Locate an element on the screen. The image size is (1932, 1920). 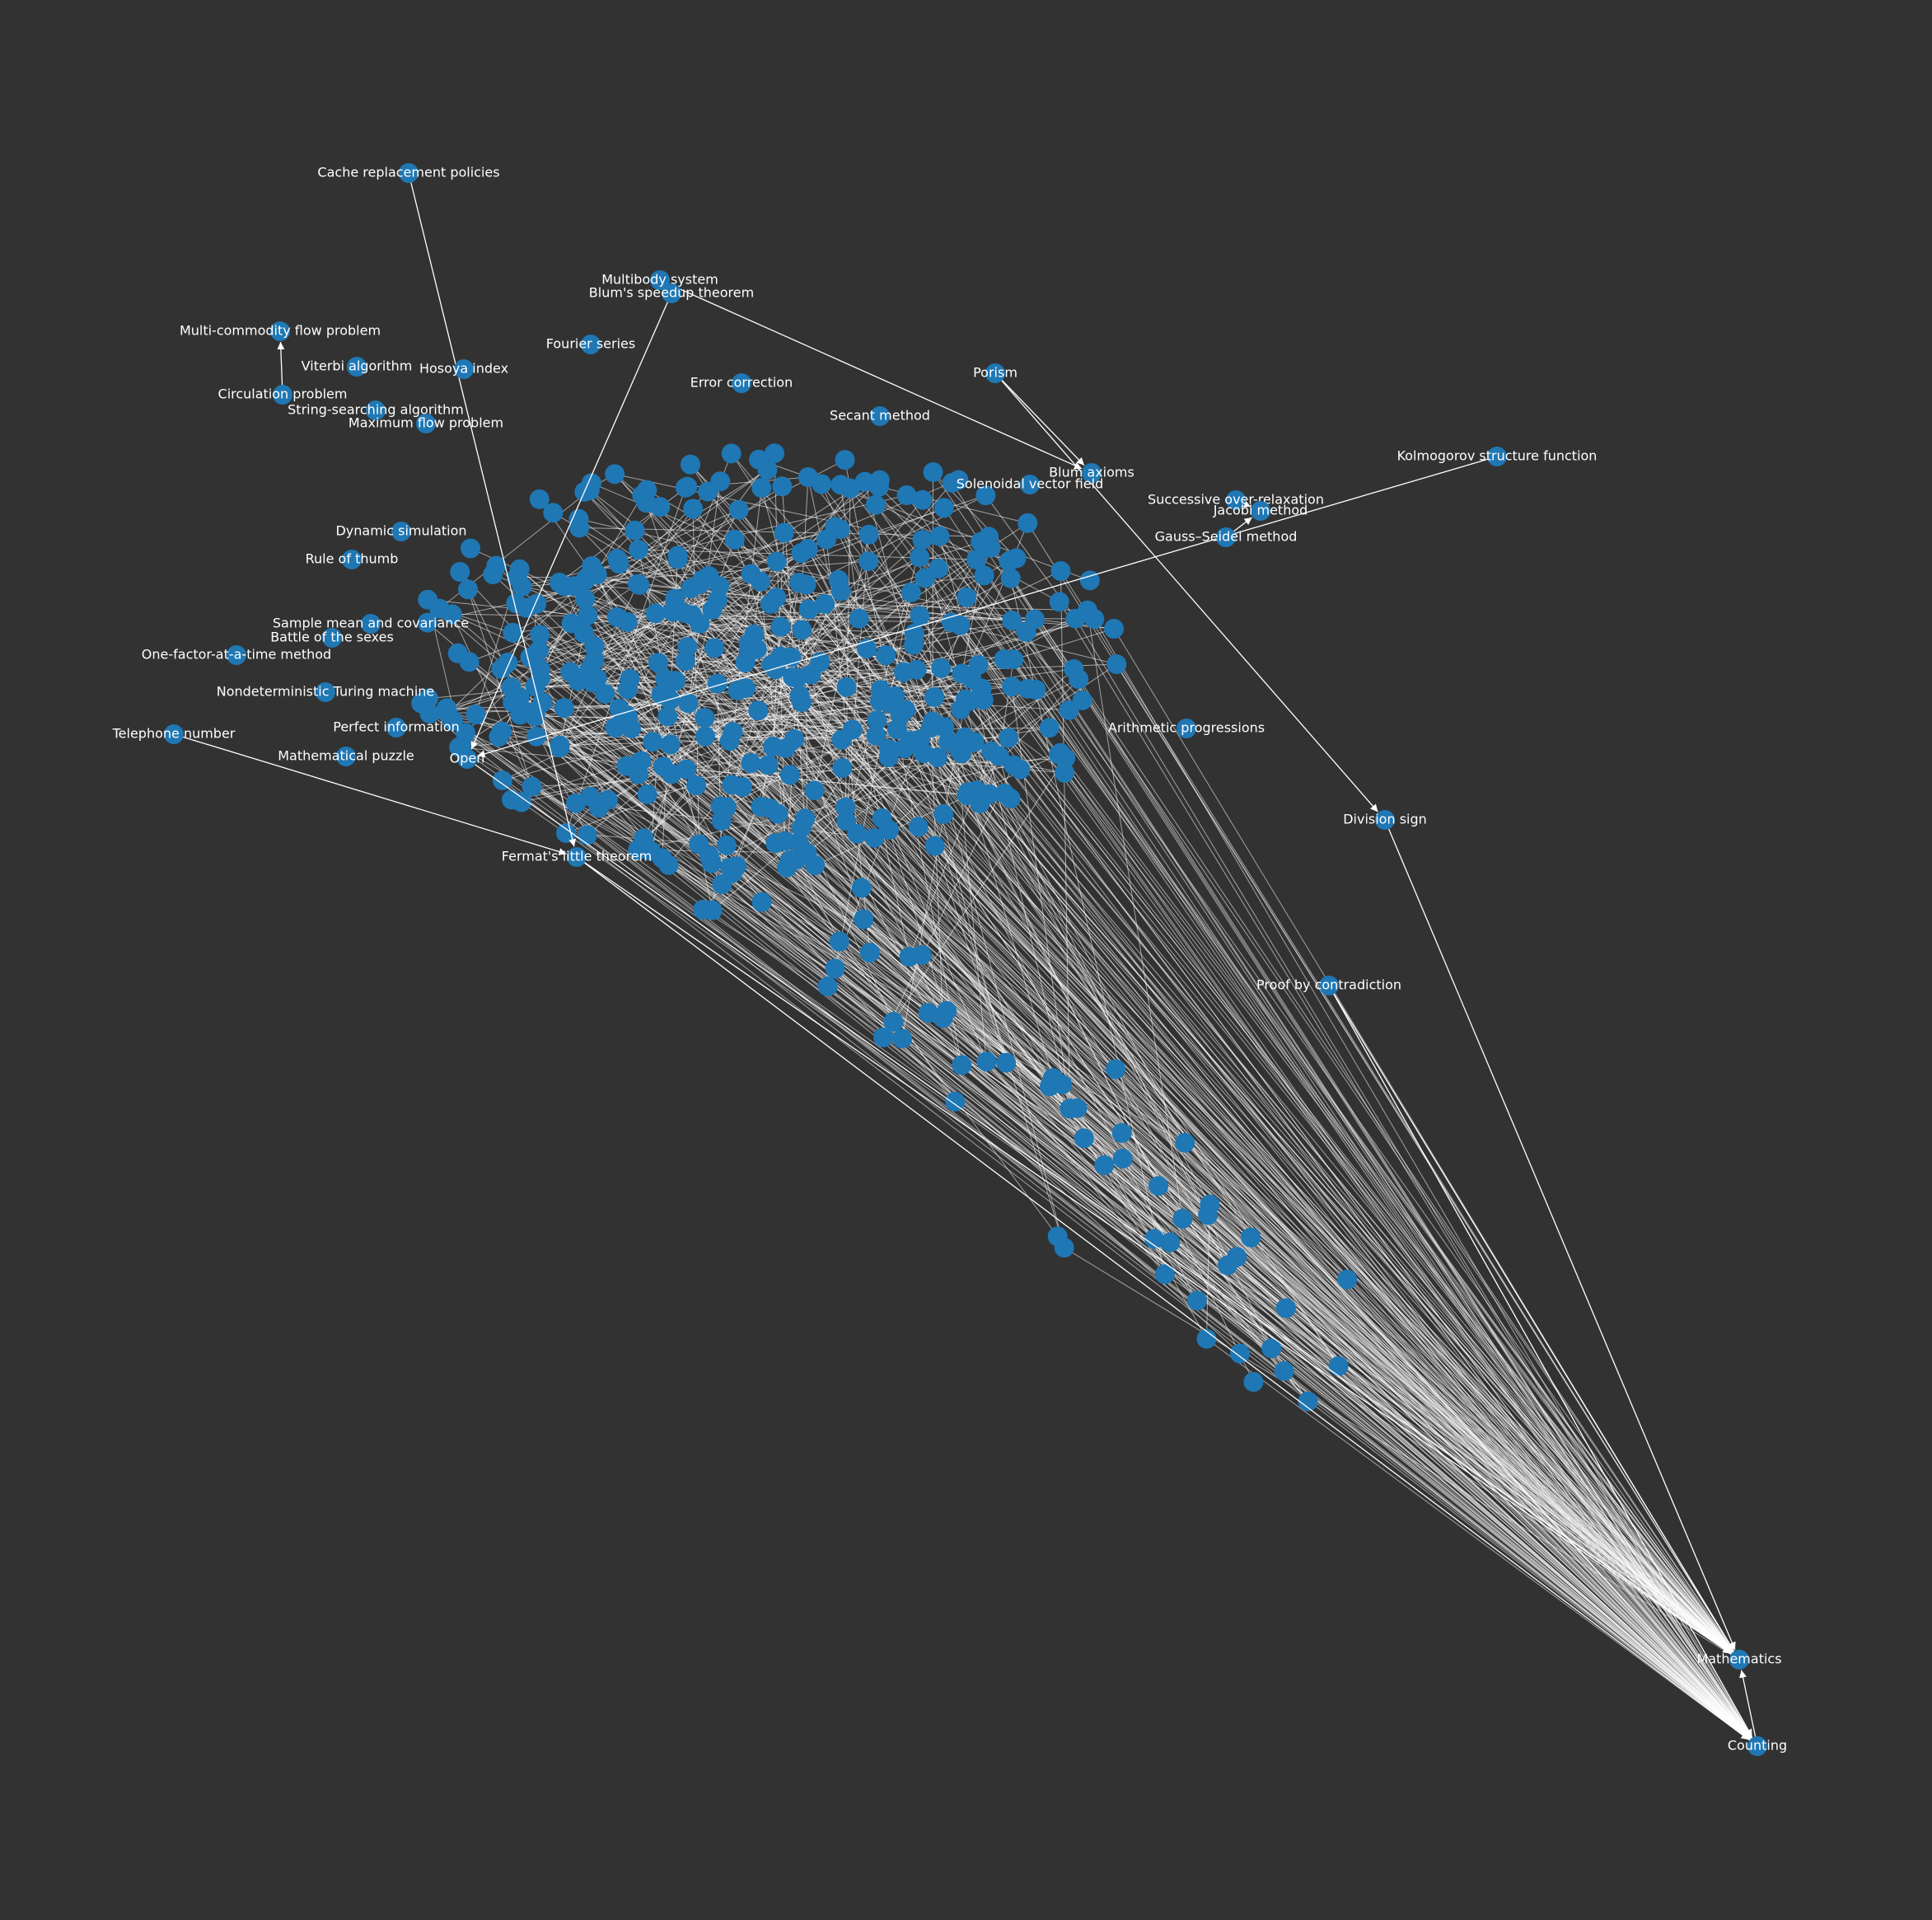
node-telephone: Telephone number is located at coordinates (174, 734).